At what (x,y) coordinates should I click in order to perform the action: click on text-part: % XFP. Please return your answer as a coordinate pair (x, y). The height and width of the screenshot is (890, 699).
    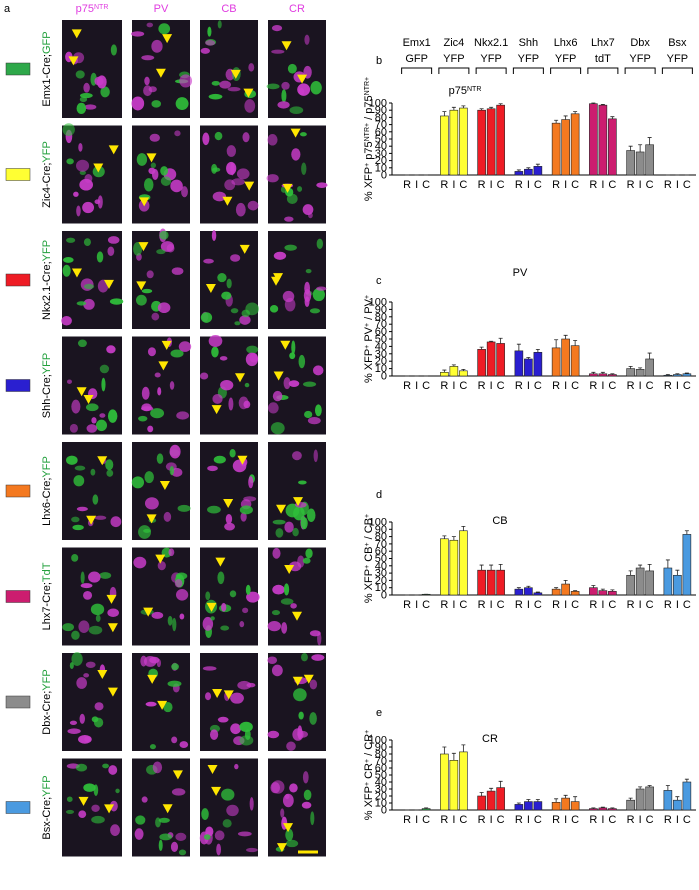
    Looking at the image, I should click on (369, 184).